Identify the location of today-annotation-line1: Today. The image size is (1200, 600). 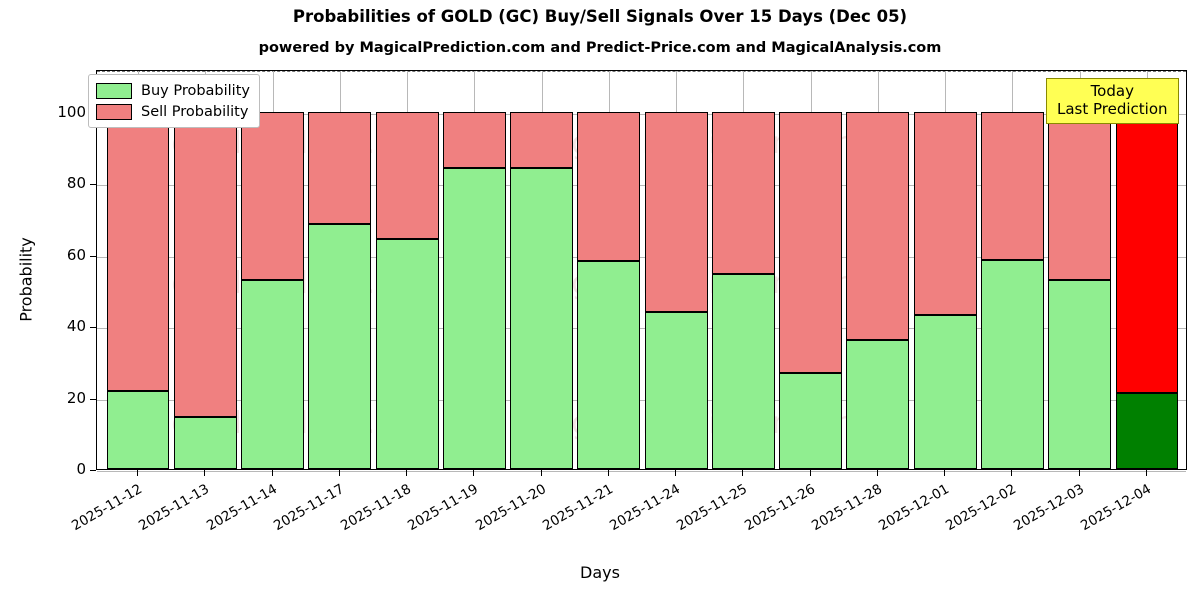
(1112, 91).